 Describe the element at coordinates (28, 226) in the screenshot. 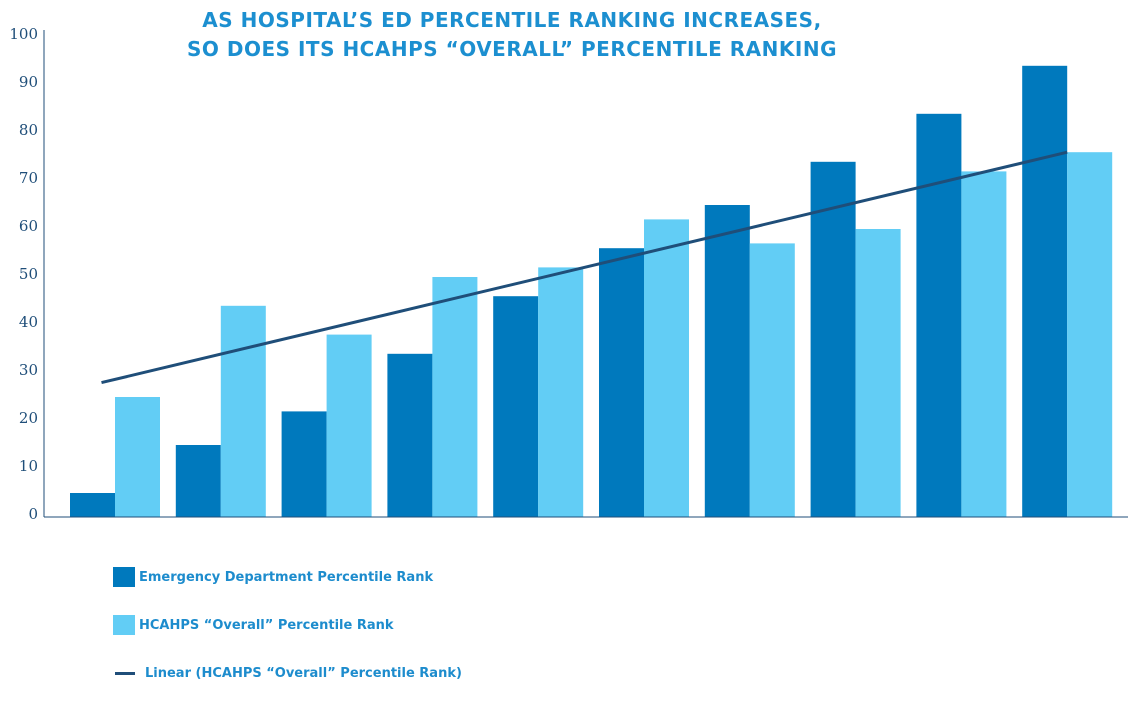

I see `y-tick-label: 60` at that location.